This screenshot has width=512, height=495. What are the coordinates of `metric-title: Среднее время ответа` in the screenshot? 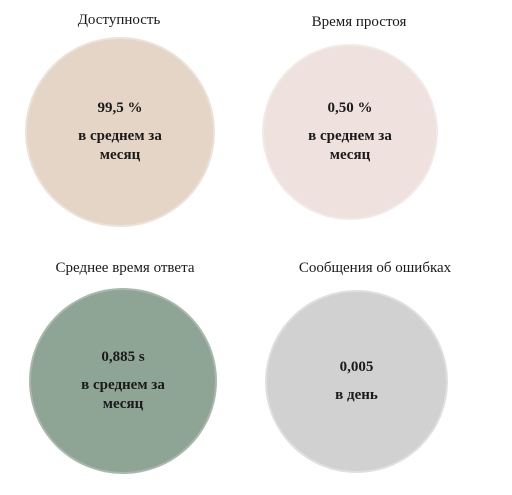 It's located at (125, 268).